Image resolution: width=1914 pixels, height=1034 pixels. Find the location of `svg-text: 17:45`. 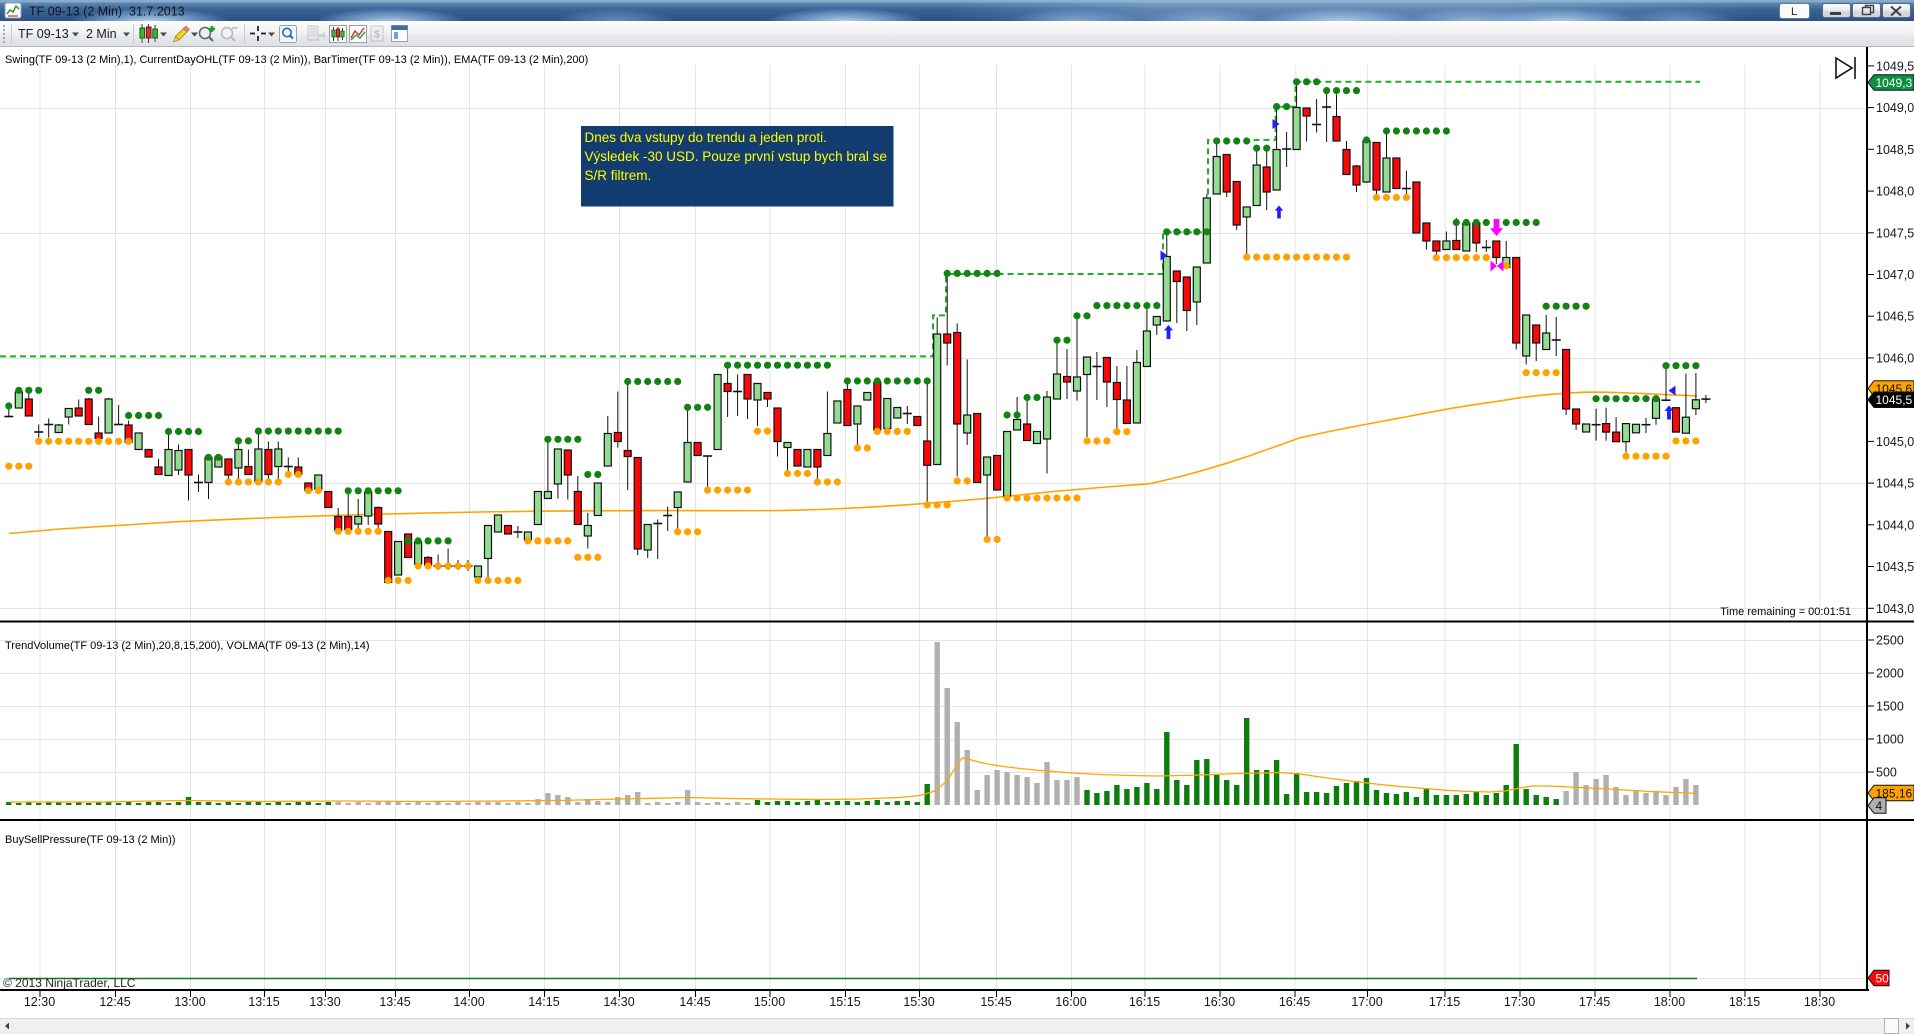

svg-text: 17:45 is located at coordinates (1594, 1002).